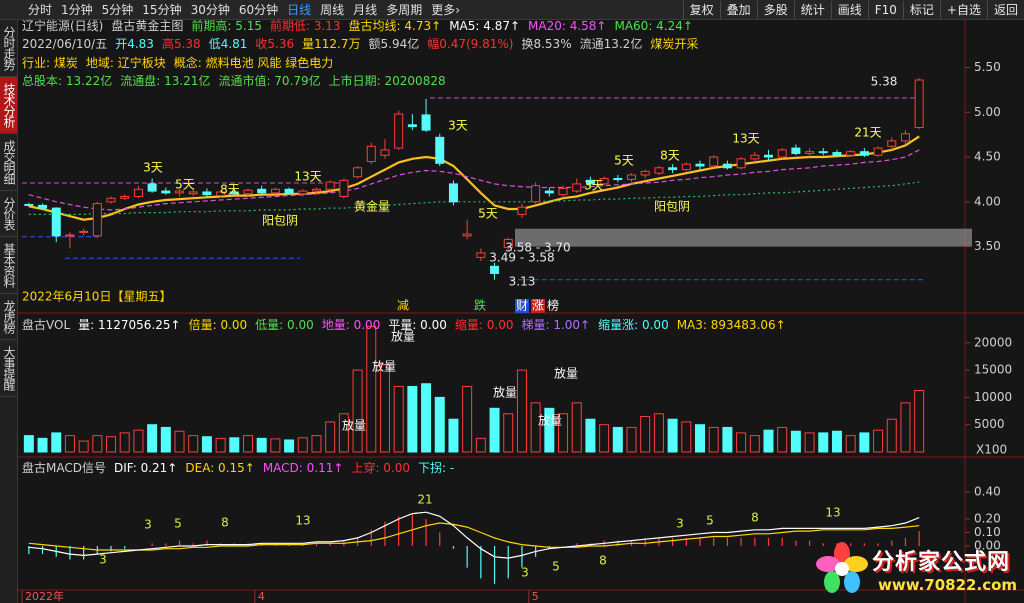 Image resolution: width=1024 pixels, height=603 pixels. What do you see at coordinates (8, 368) in the screenshot?
I see `side-tab: 大事提醒` at bounding box center [8, 368].